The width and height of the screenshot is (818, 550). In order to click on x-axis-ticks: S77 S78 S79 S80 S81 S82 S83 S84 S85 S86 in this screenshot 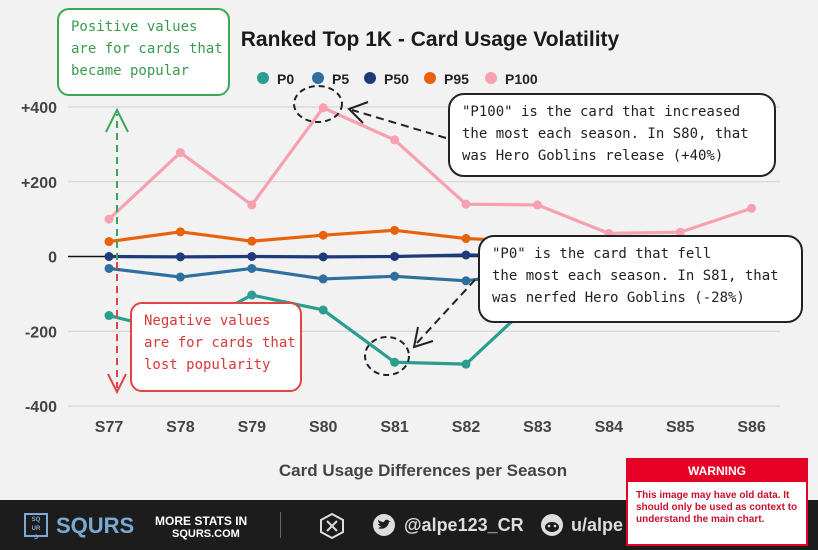, I will do `click(430, 427)`.